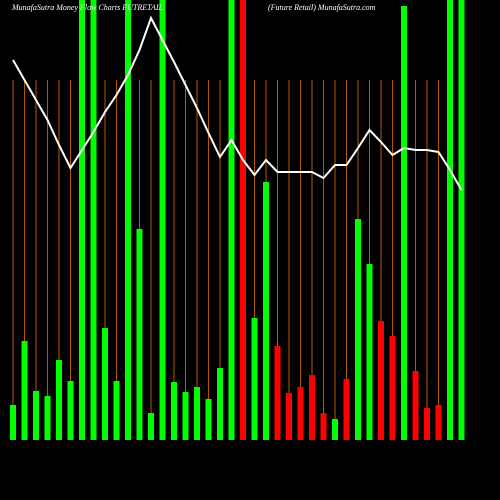  Describe the element at coordinates (322, 7) in the screenshot. I see `chart-subtitle: (Future Retail) MunafaSutra.com` at that location.